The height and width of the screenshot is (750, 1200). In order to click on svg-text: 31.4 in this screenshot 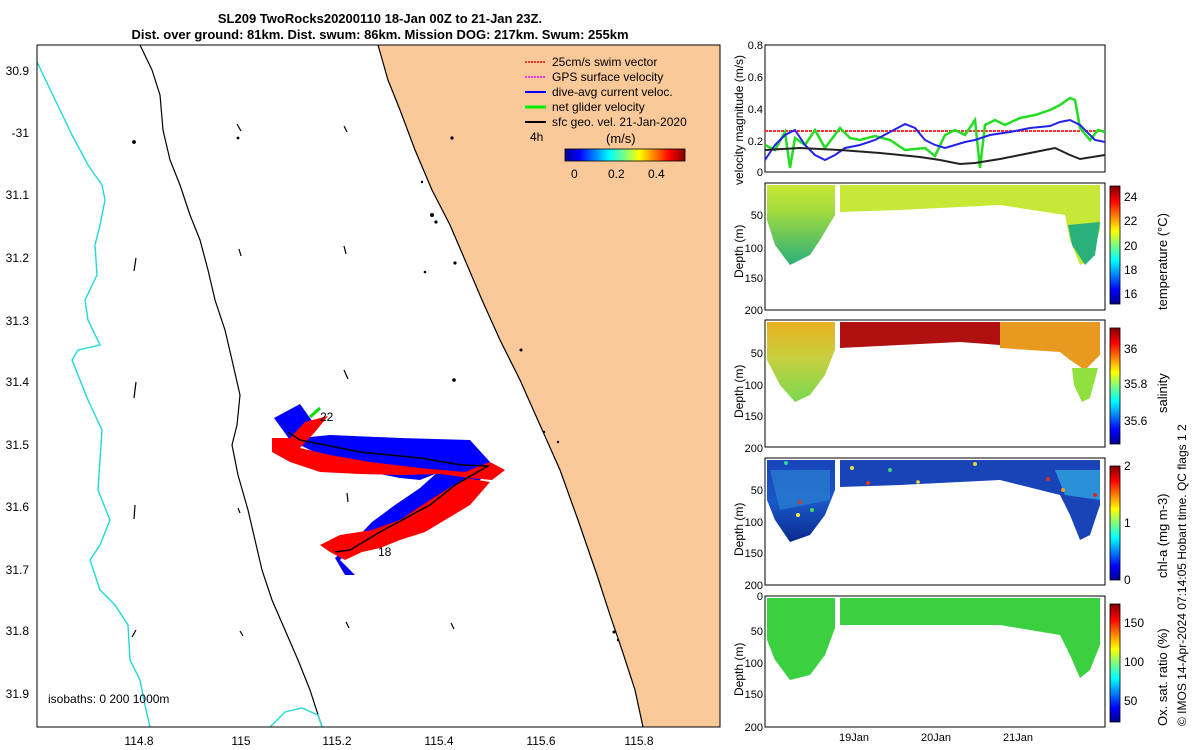, I will do `click(18, 382)`.